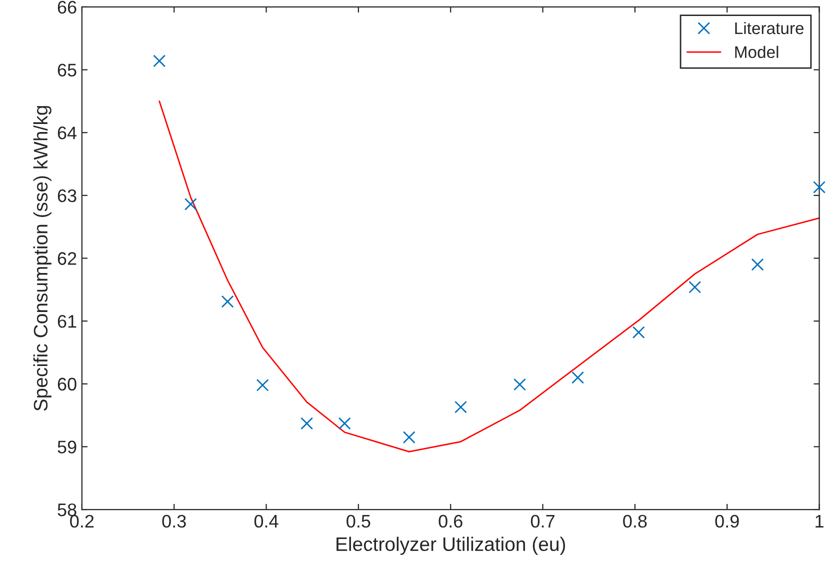 Image resolution: width=836 pixels, height=579 pixels. I want to click on x-tick-label: 0.2, so click(82, 521).